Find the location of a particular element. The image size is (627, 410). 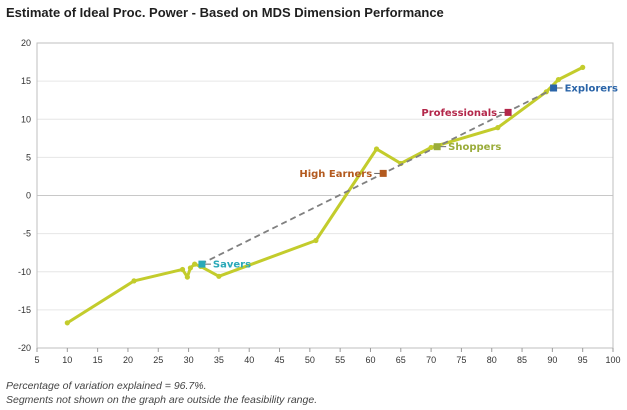

y-tick-label: -20 is located at coordinates (24, 348).